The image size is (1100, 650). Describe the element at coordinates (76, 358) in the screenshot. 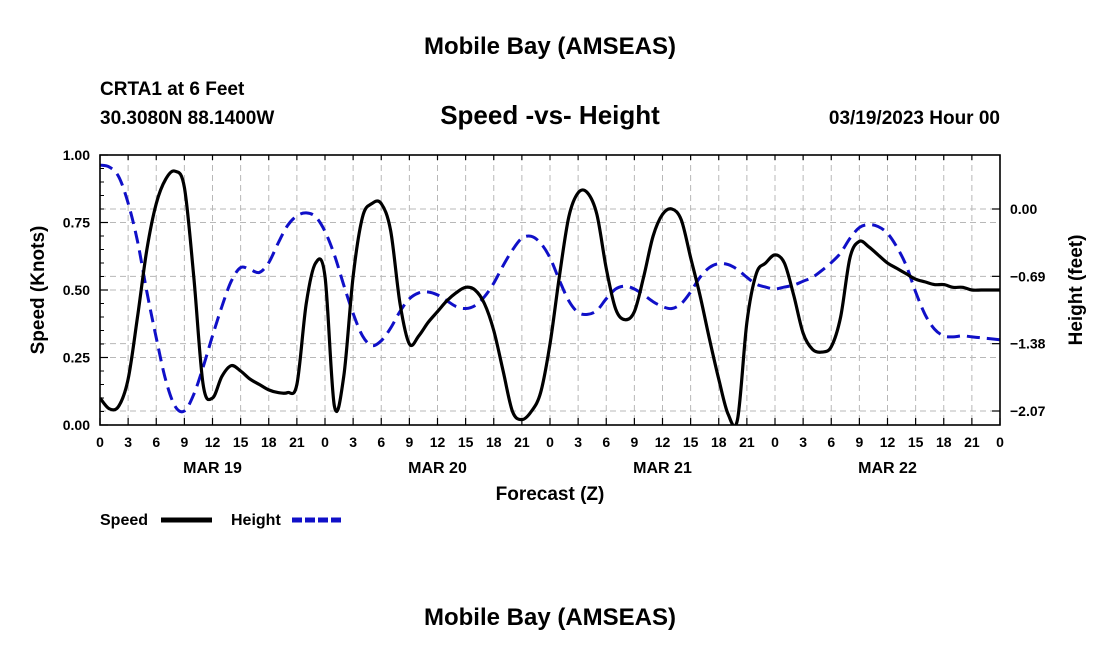

I see `y-tick-label: 0.25` at that location.